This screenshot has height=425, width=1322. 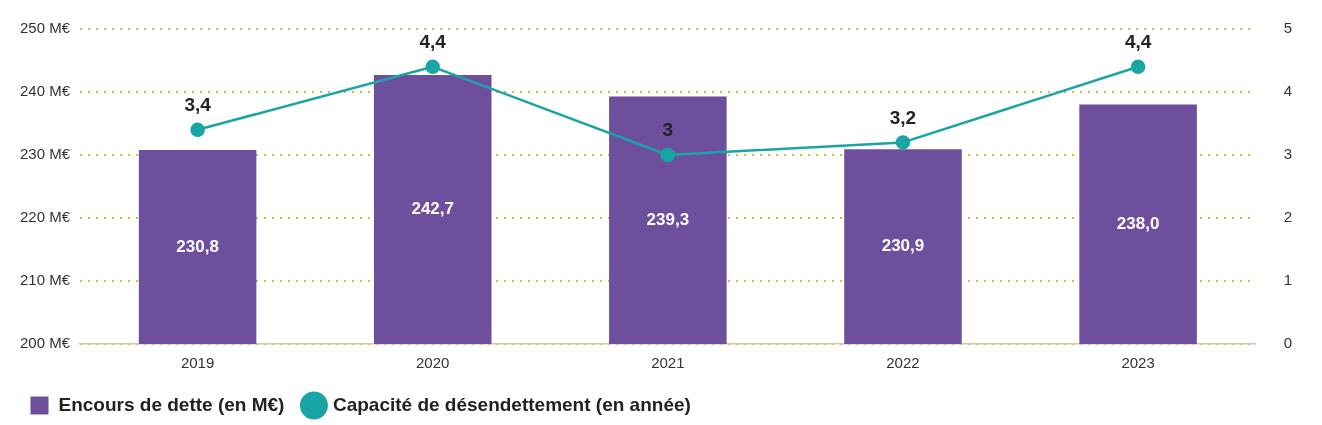 What do you see at coordinates (668, 363) in the screenshot?
I see `x-tick-label: 2021` at bounding box center [668, 363].